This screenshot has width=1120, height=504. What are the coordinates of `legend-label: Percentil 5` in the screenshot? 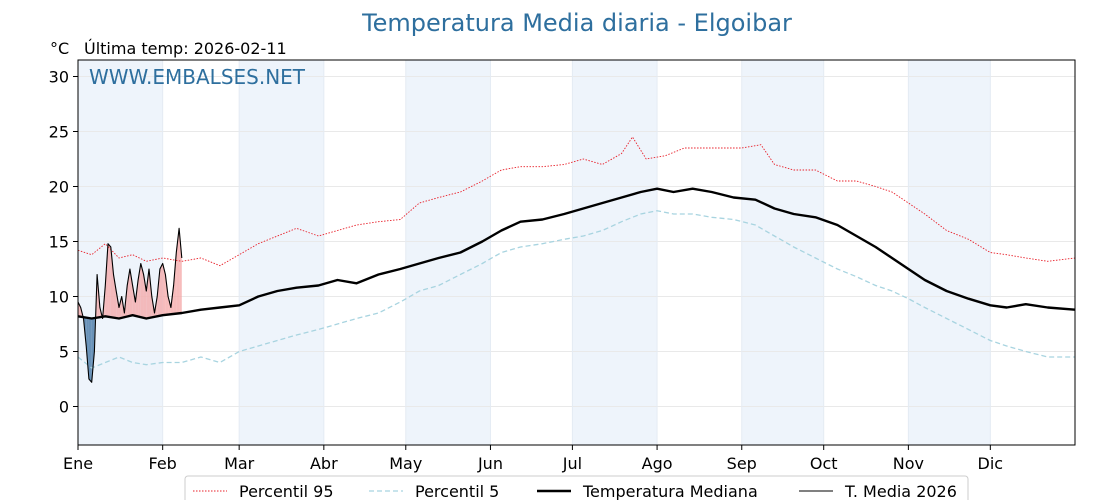 It's located at (457, 491).